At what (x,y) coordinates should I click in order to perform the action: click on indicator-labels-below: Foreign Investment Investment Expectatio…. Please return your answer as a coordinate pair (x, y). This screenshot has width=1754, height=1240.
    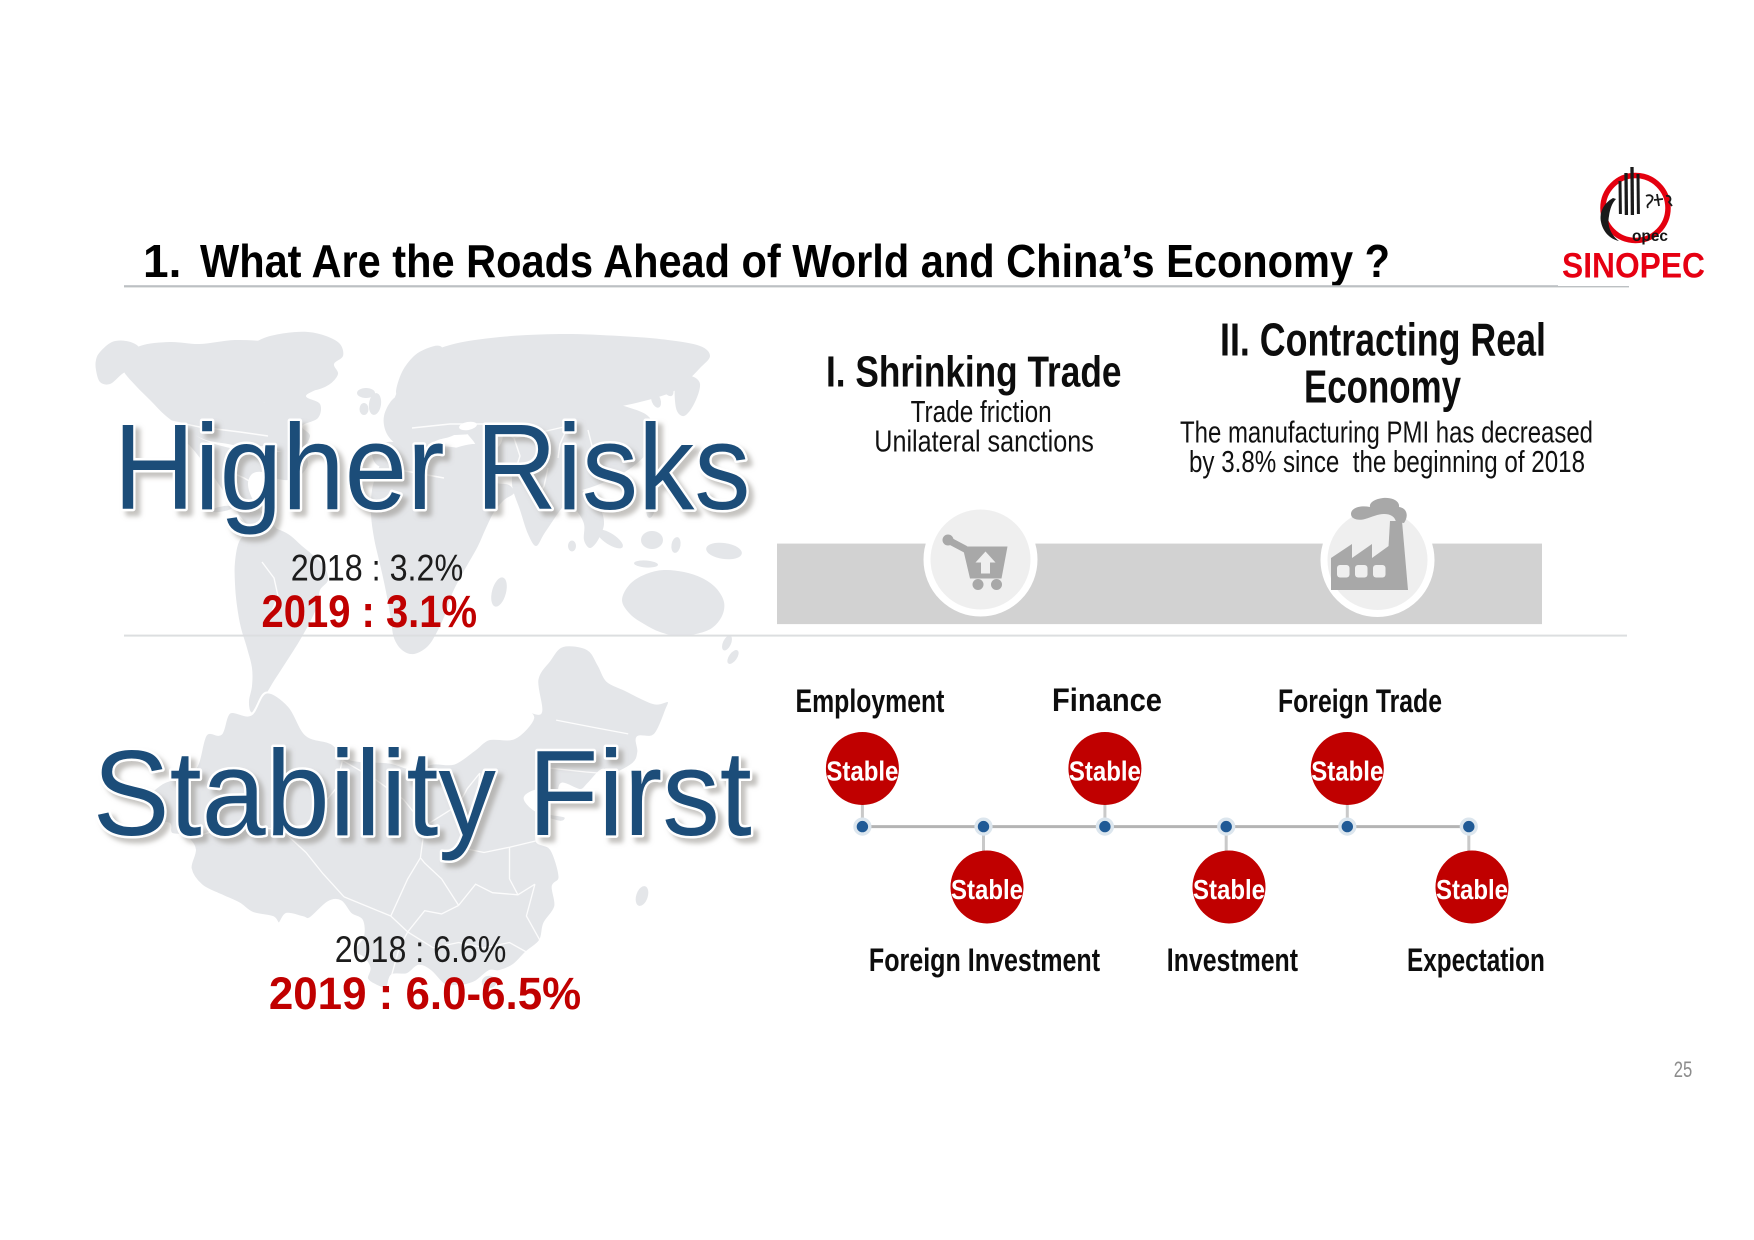
    Looking at the image, I should click on (1207, 960).